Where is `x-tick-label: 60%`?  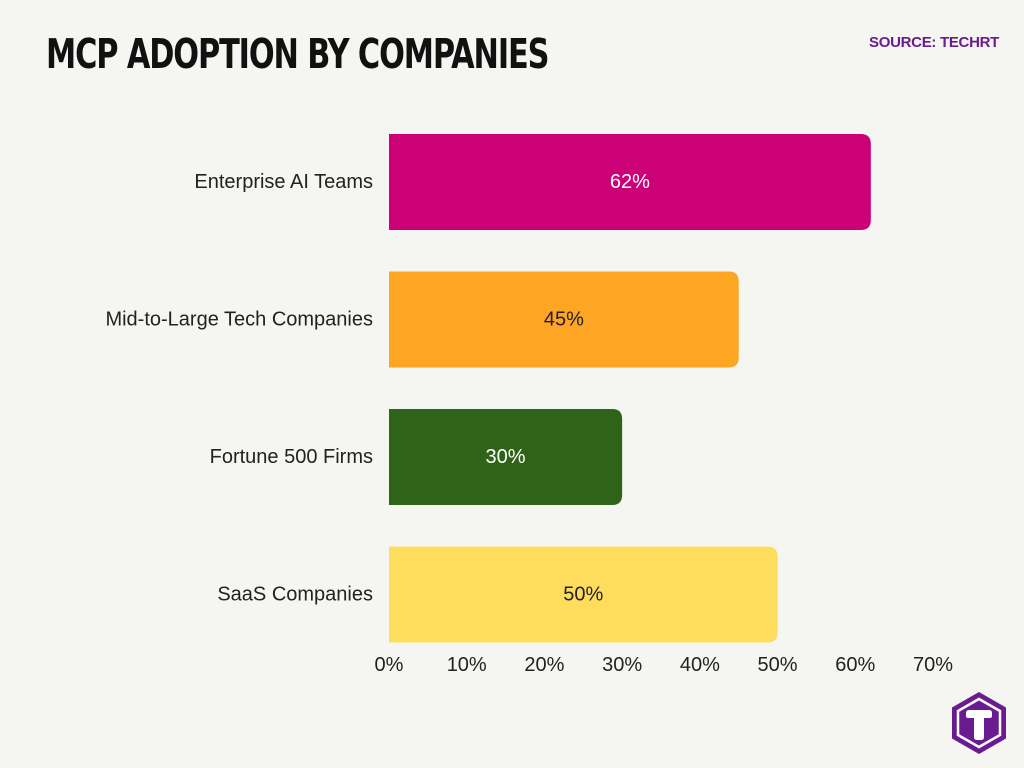 x-tick-label: 60% is located at coordinates (855, 665).